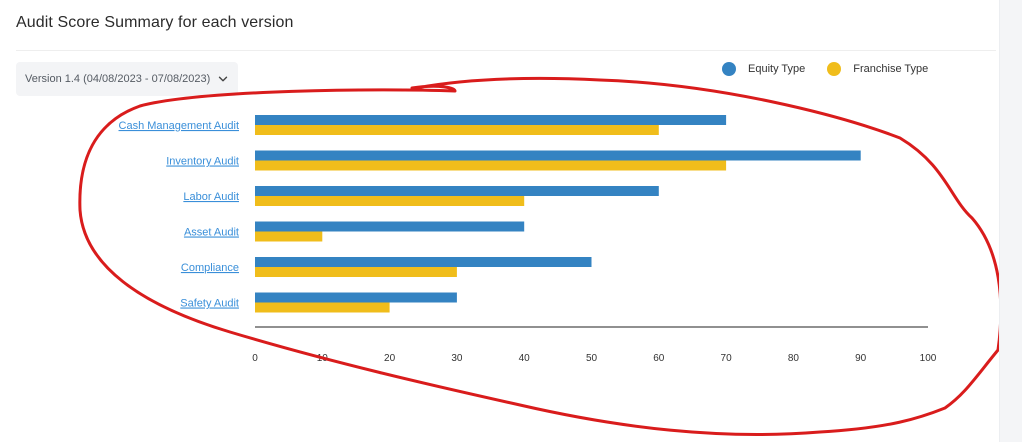 Image resolution: width=1022 pixels, height=442 pixels. I want to click on scrollbar-track, so click(1010, 221).